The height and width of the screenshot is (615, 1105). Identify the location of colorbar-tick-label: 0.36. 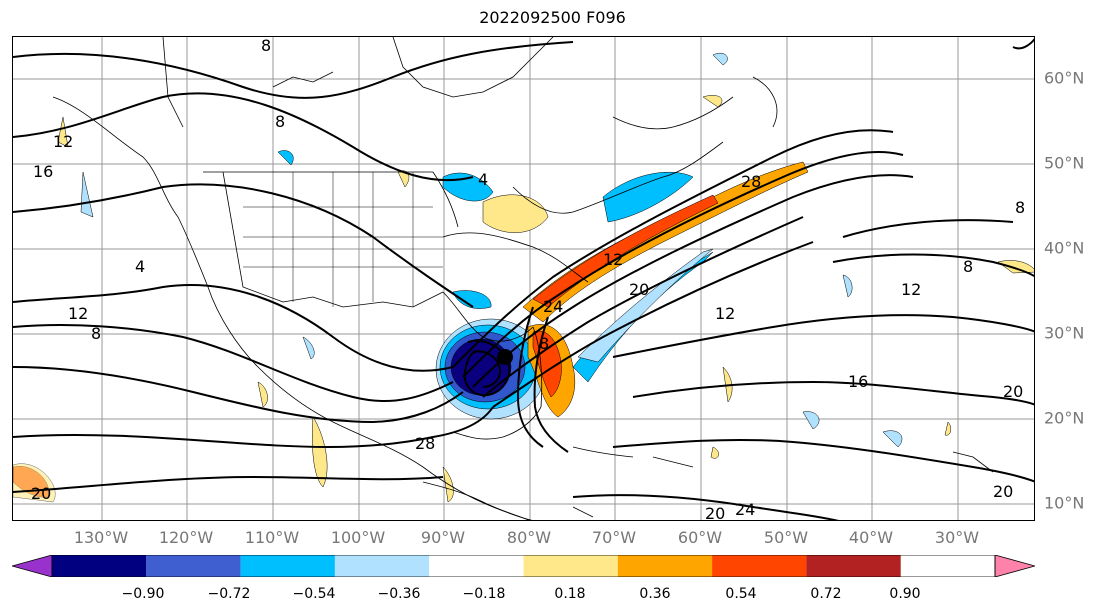
(655, 594).